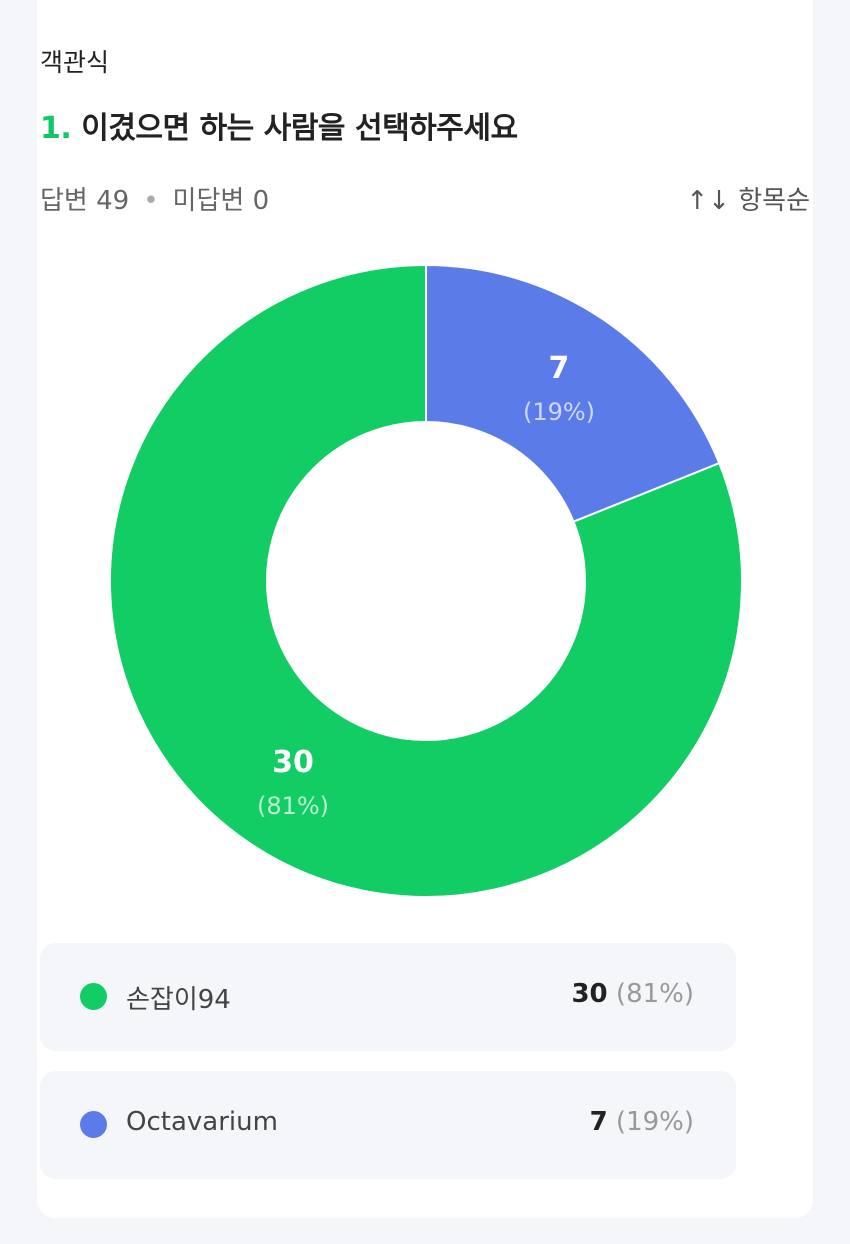 This screenshot has width=850, height=1244. What do you see at coordinates (56, 128) in the screenshot?
I see `question-number: 1.` at bounding box center [56, 128].